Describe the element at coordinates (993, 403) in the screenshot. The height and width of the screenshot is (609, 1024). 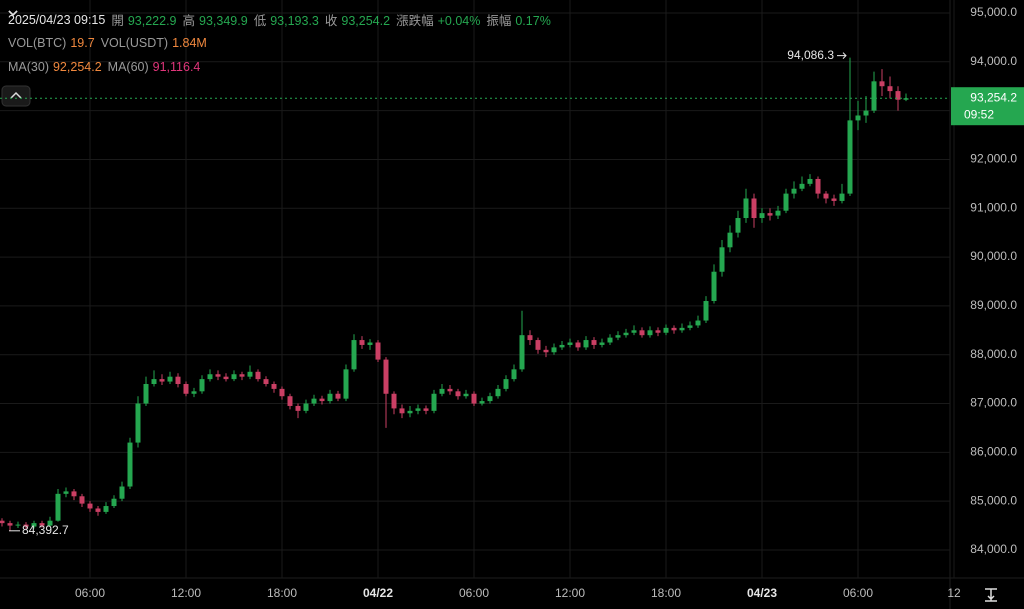
I see `y-tick-label: 87,000.0` at that location.